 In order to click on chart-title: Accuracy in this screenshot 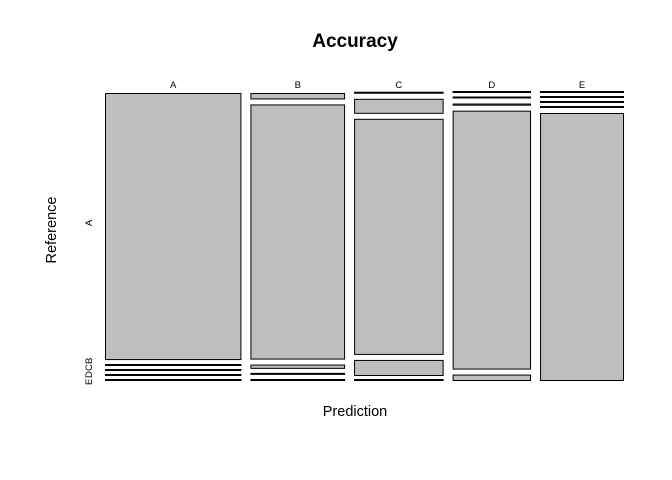, I will do `click(355, 41)`.